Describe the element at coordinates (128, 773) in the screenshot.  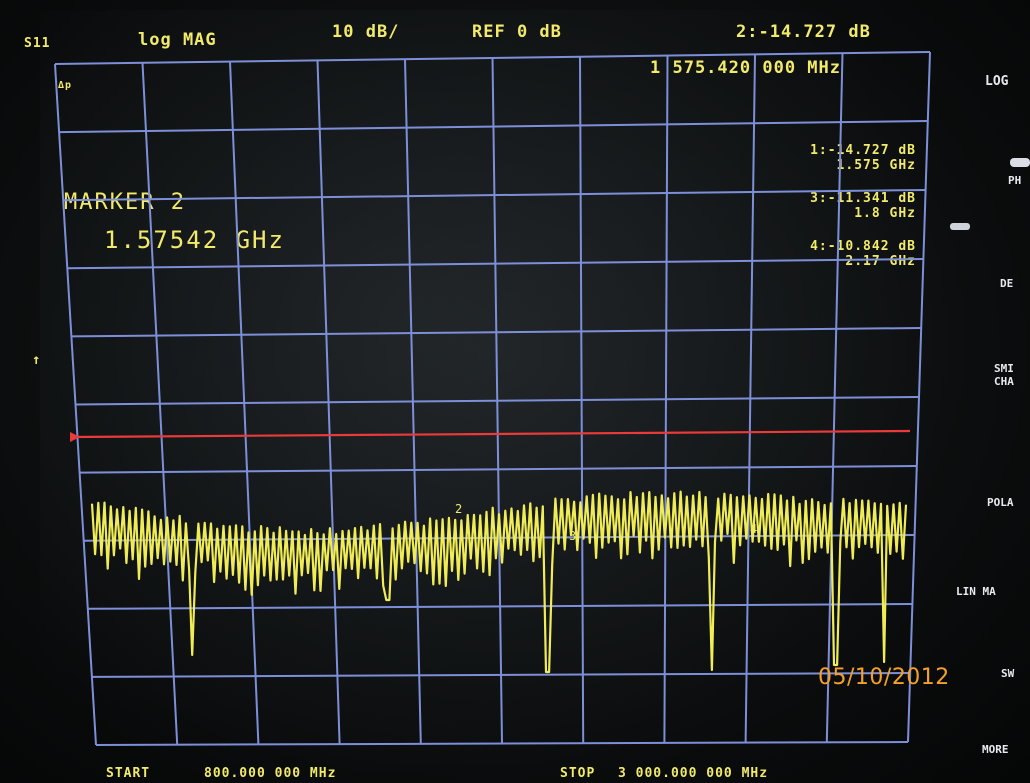
I see `start-label: START` at that location.